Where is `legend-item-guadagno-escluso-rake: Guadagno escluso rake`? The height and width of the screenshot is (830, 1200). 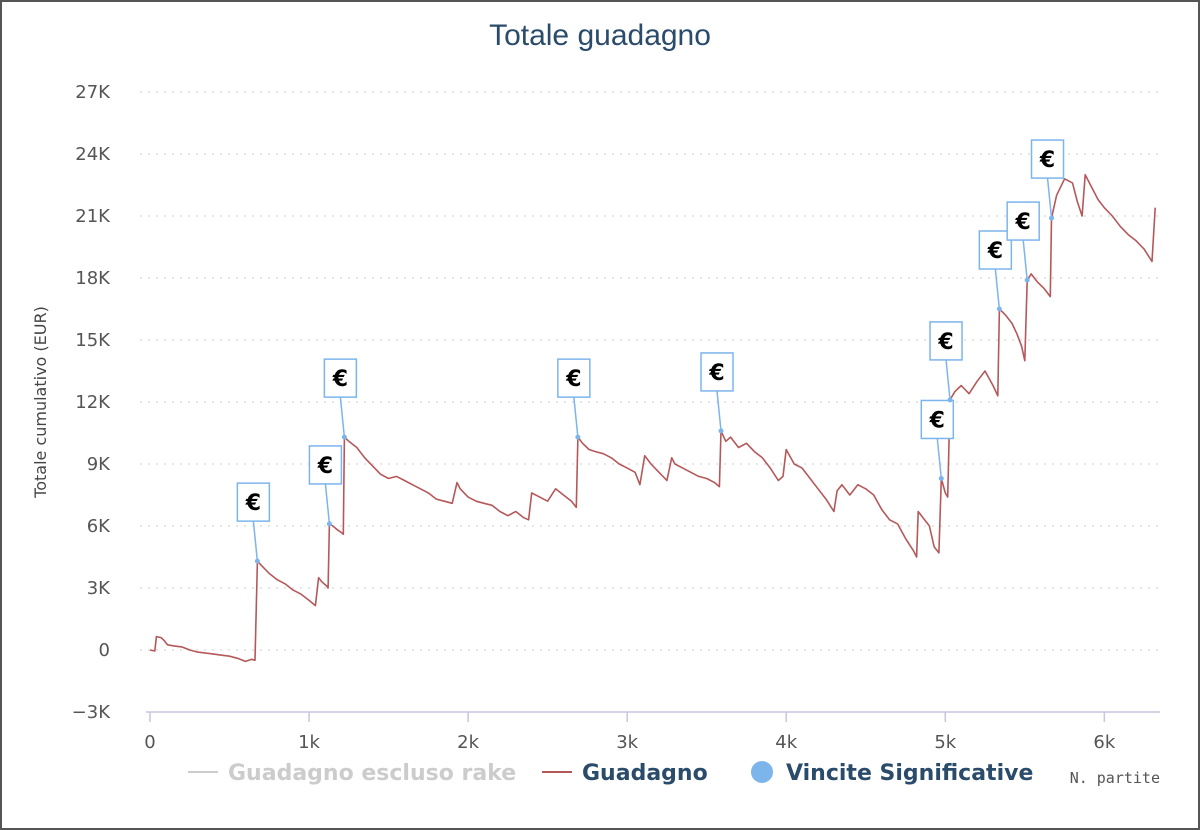
legend-item-guadagno-escluso-rake: Guadagno escluso rake is located at coordinates (352, 773).